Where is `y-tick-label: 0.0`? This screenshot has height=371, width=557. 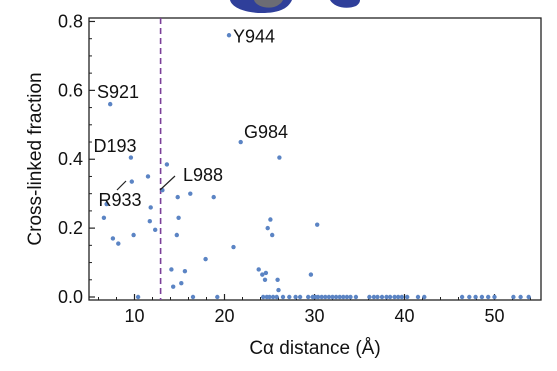
y-tick-label: 0.0 is located at coordinates (70, 297).